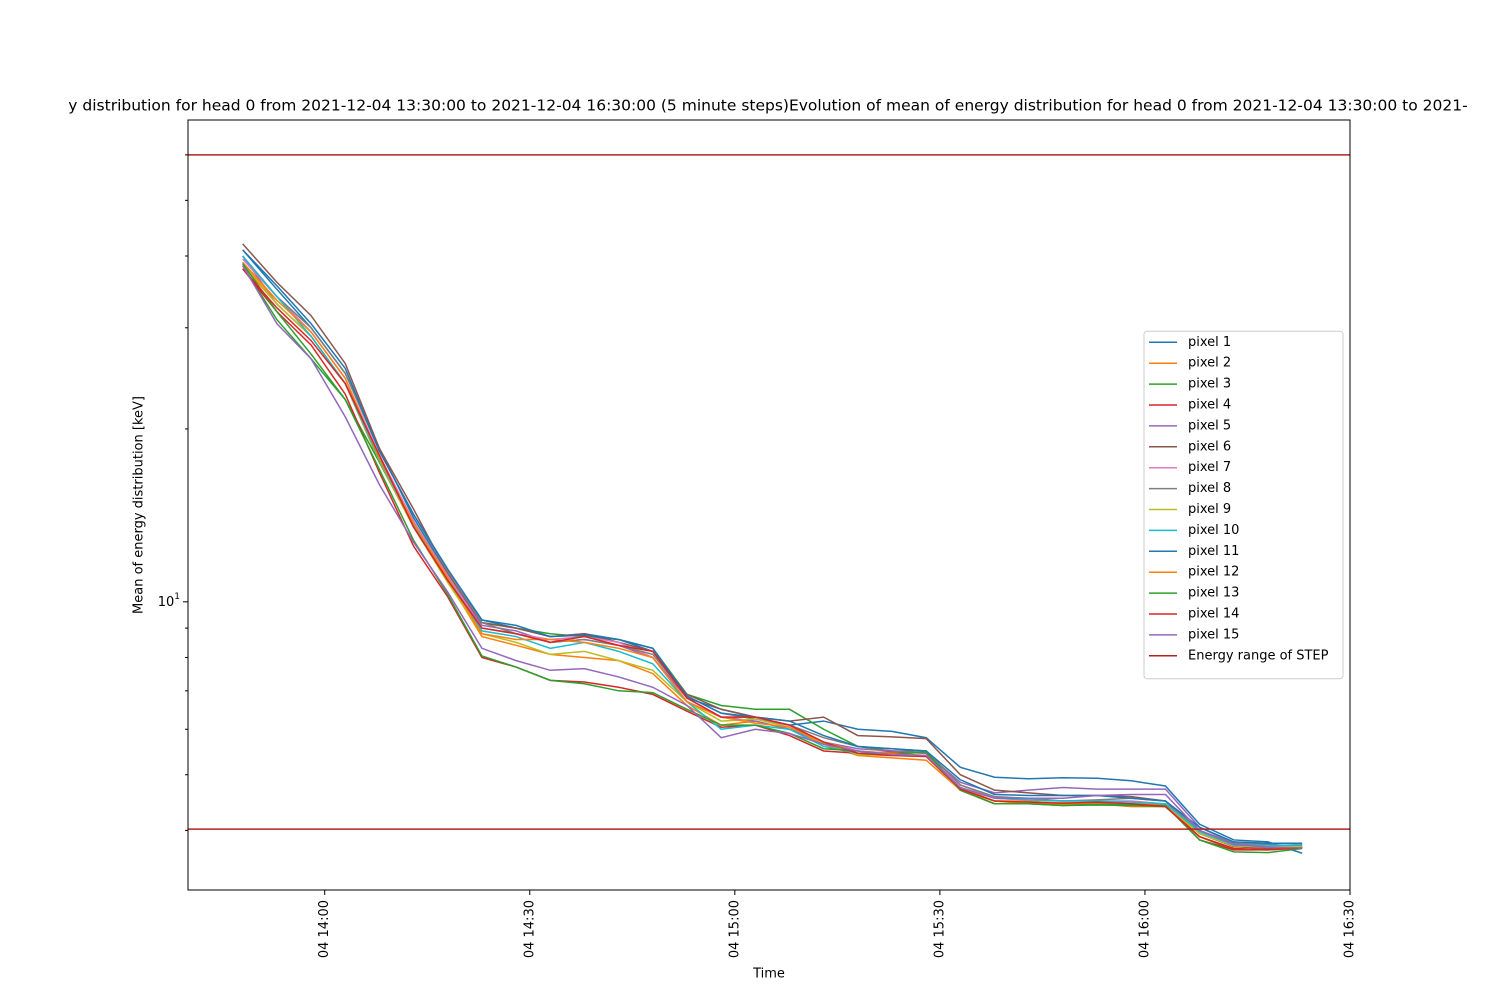  I want to click on legend-label: pixel 1, so click(1209, 342).